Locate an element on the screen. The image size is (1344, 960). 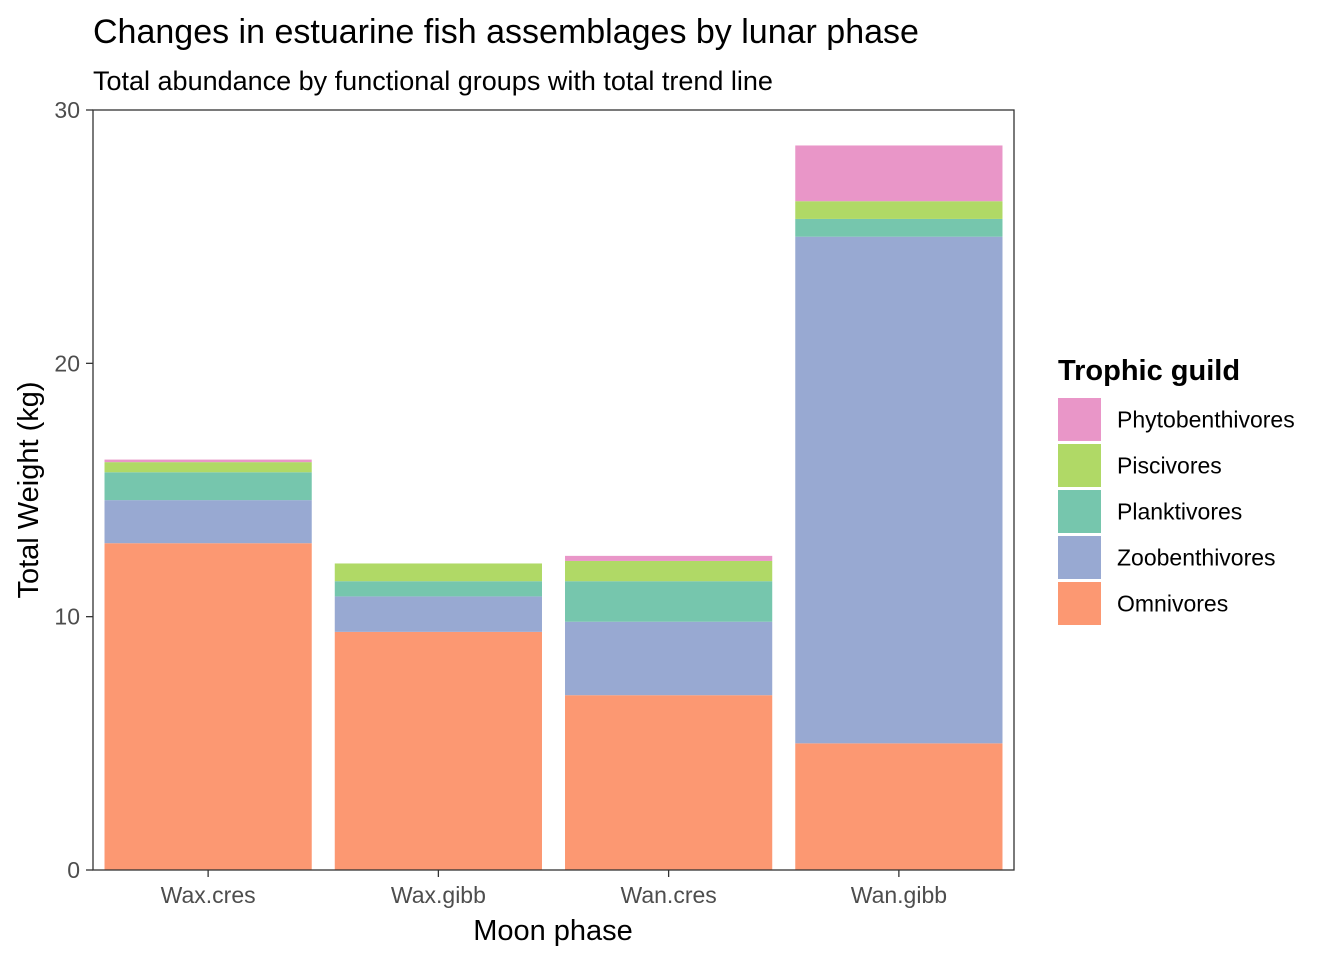
legend-title: Trophic guild is located at coordinates (1149, 371).